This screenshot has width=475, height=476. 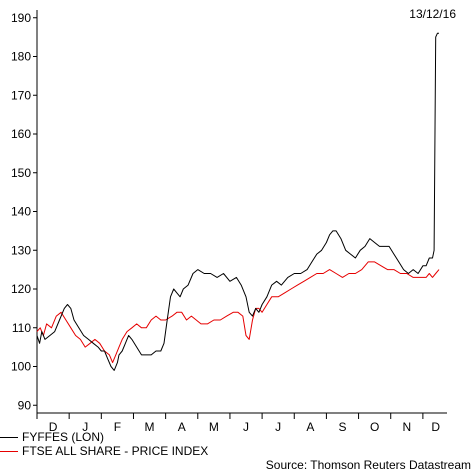 I want to click on y-tick-label: 160, so click(x=21, y=134).